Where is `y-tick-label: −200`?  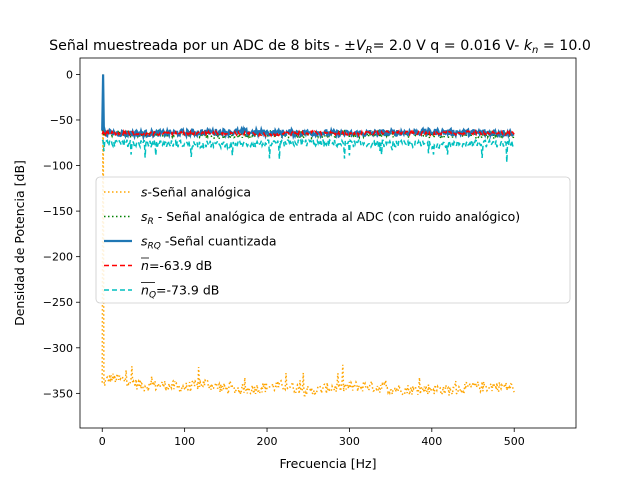
y-tick-label: −200 is located at coordinates (58, 257).